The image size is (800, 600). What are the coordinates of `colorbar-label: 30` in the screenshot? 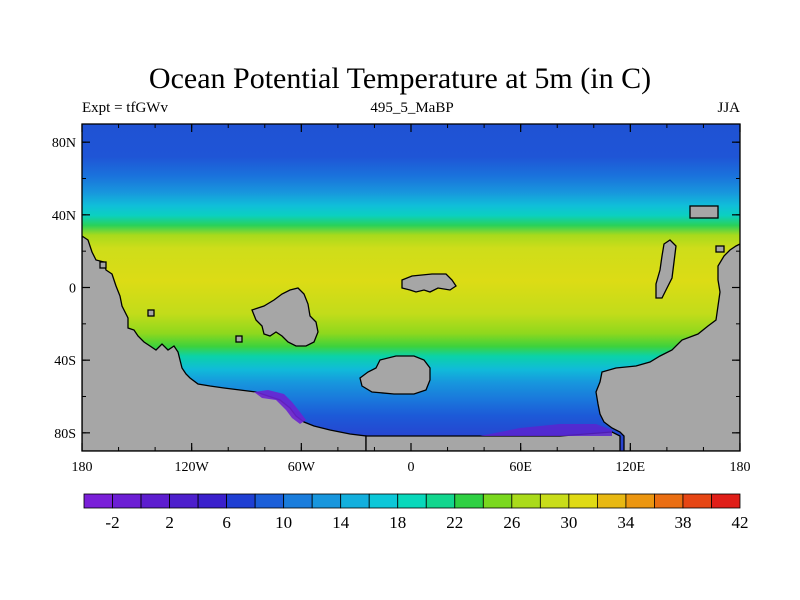 It's located at (568, 522).